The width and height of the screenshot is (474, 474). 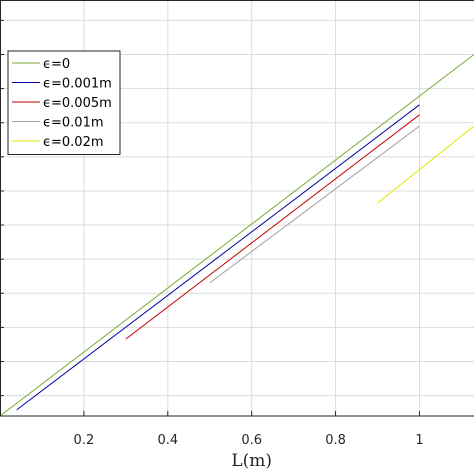 What do you see at coordinates (249, 429) in the screenshot?
I see `x-ticks: 0.2 0.4 0.6 0.8 1` at bounding box center [249, 429].